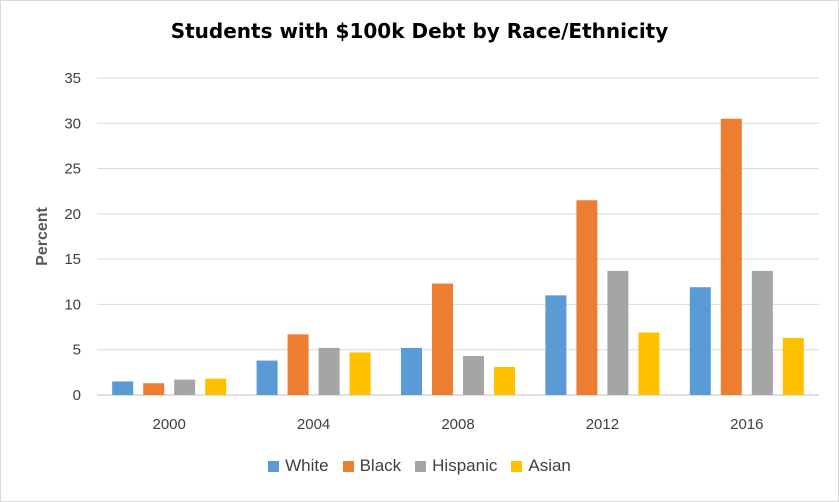  Describe the element at coordinates (380, 465) in the screenshot. I see `legend-label: Black` at that location.